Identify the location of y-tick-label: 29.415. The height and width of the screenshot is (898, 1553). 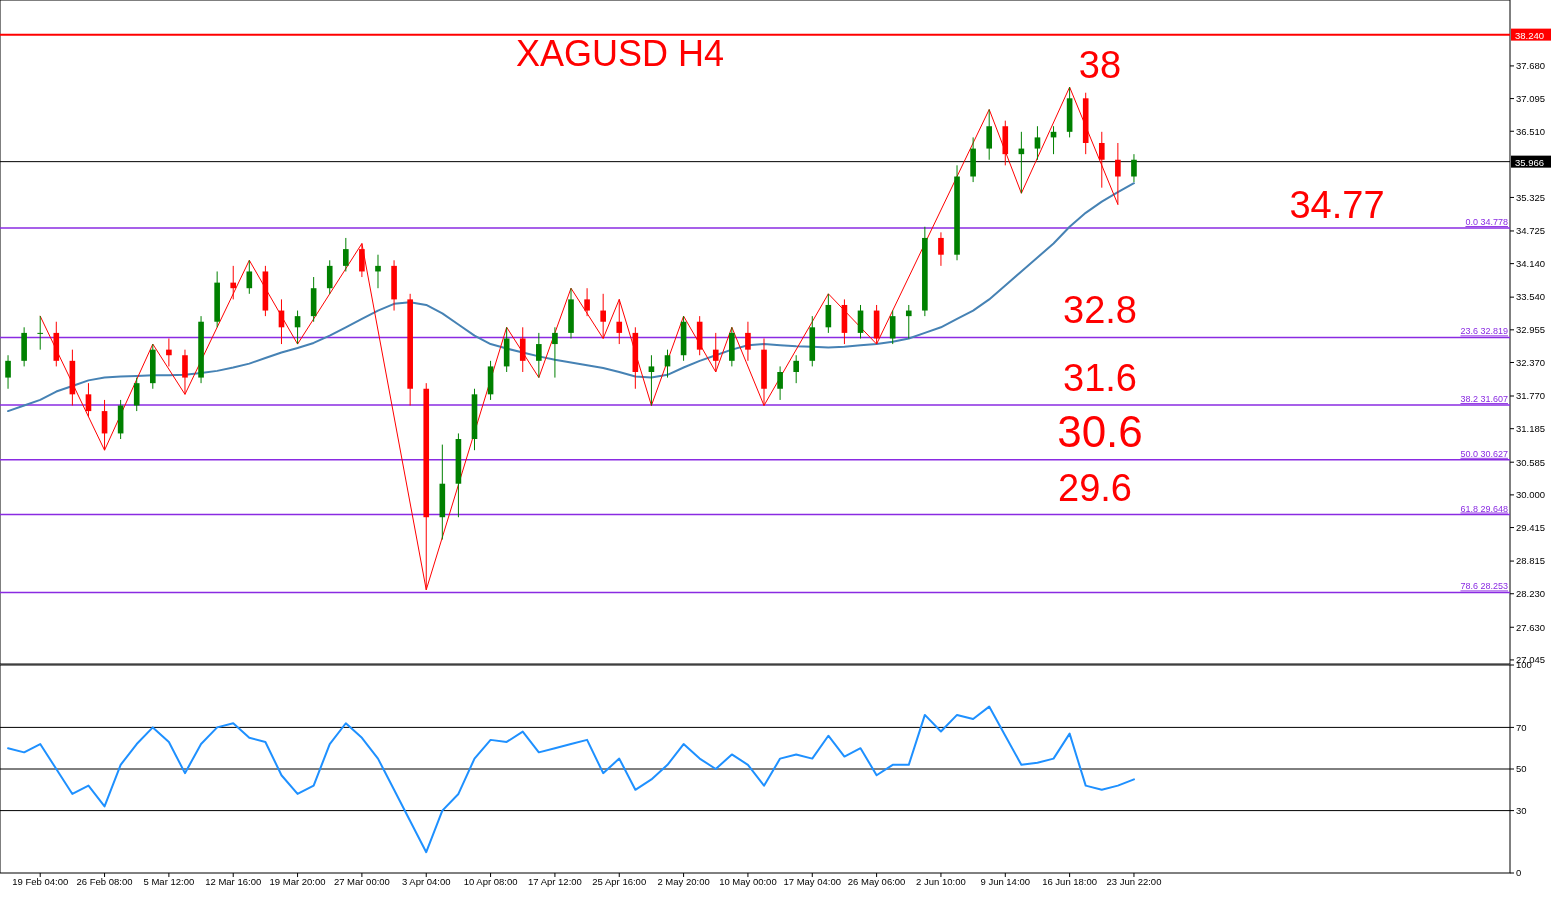
(1531, 527).